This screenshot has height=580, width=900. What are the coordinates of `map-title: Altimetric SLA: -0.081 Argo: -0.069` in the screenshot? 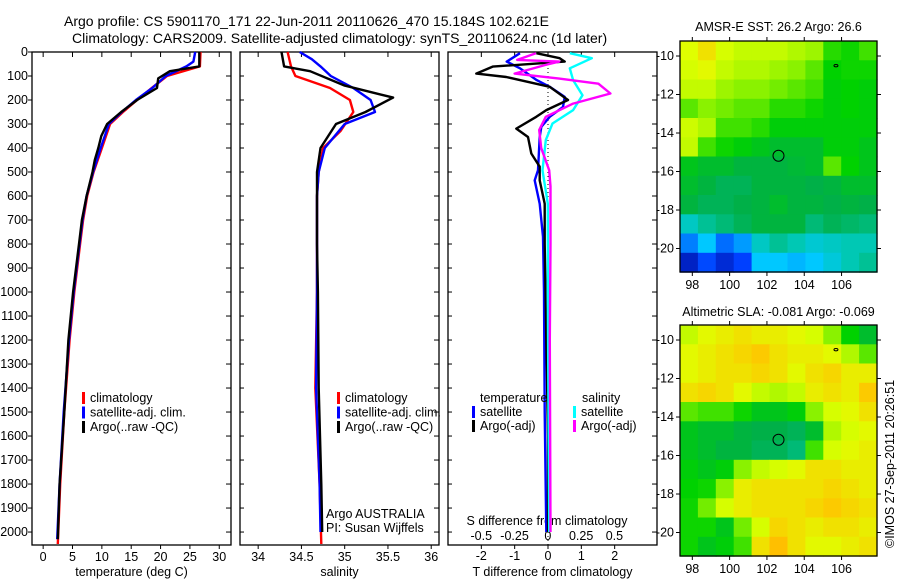 It's located at (778, 312).